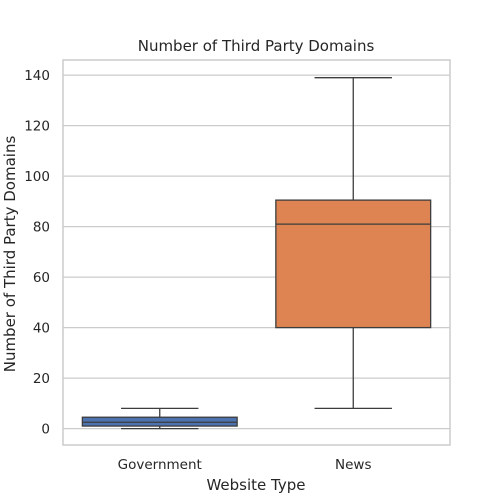 This screenshot has width=500, height=500. Describe the element at coordinates (37, 177) in the screenshot. I see `y-tick-label: 100` at that location.